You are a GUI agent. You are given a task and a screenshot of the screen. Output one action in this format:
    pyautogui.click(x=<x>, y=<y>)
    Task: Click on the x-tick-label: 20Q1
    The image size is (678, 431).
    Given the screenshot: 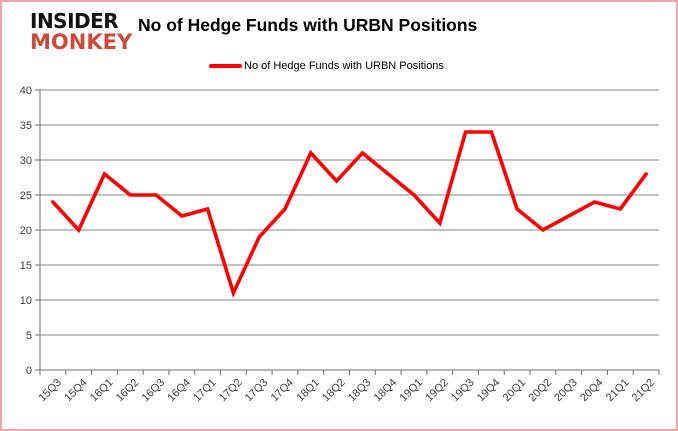 What is the action you would take?
    pyautogui.click(x=515, y=391)
    